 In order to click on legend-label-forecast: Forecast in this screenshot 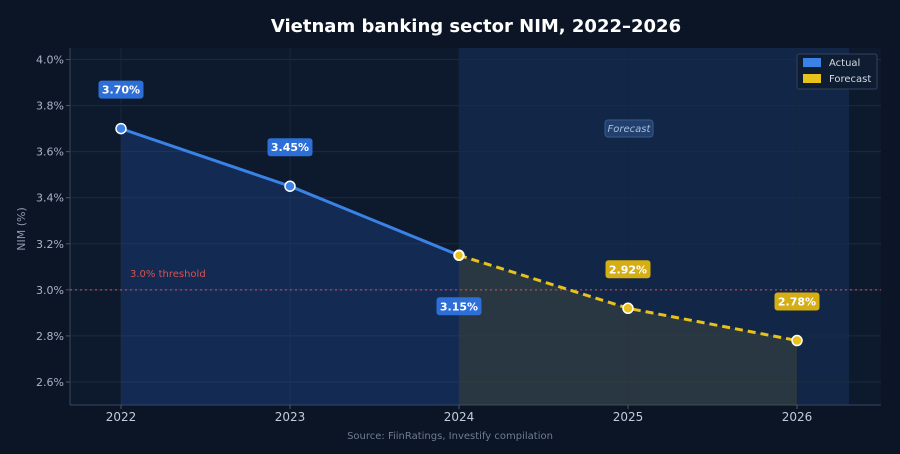, I will do `click(850, 79)`.